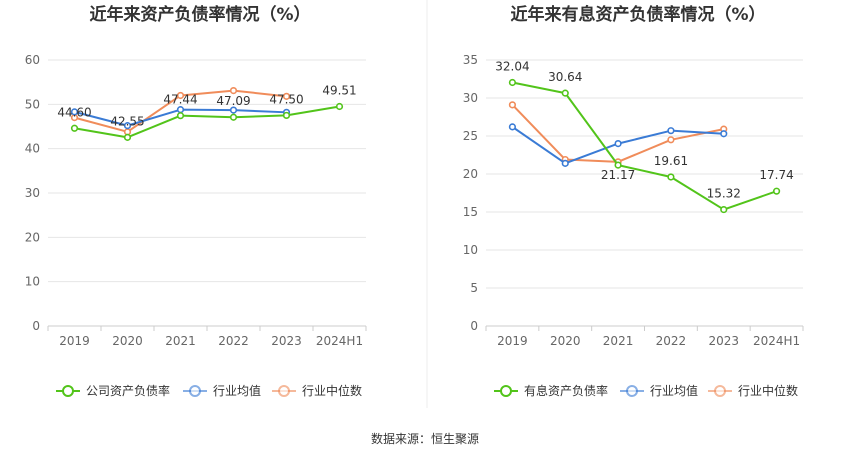  Describe the element at coordinates (32, 104) in the screenshot. I see `y-tick-label: 50` at that location.